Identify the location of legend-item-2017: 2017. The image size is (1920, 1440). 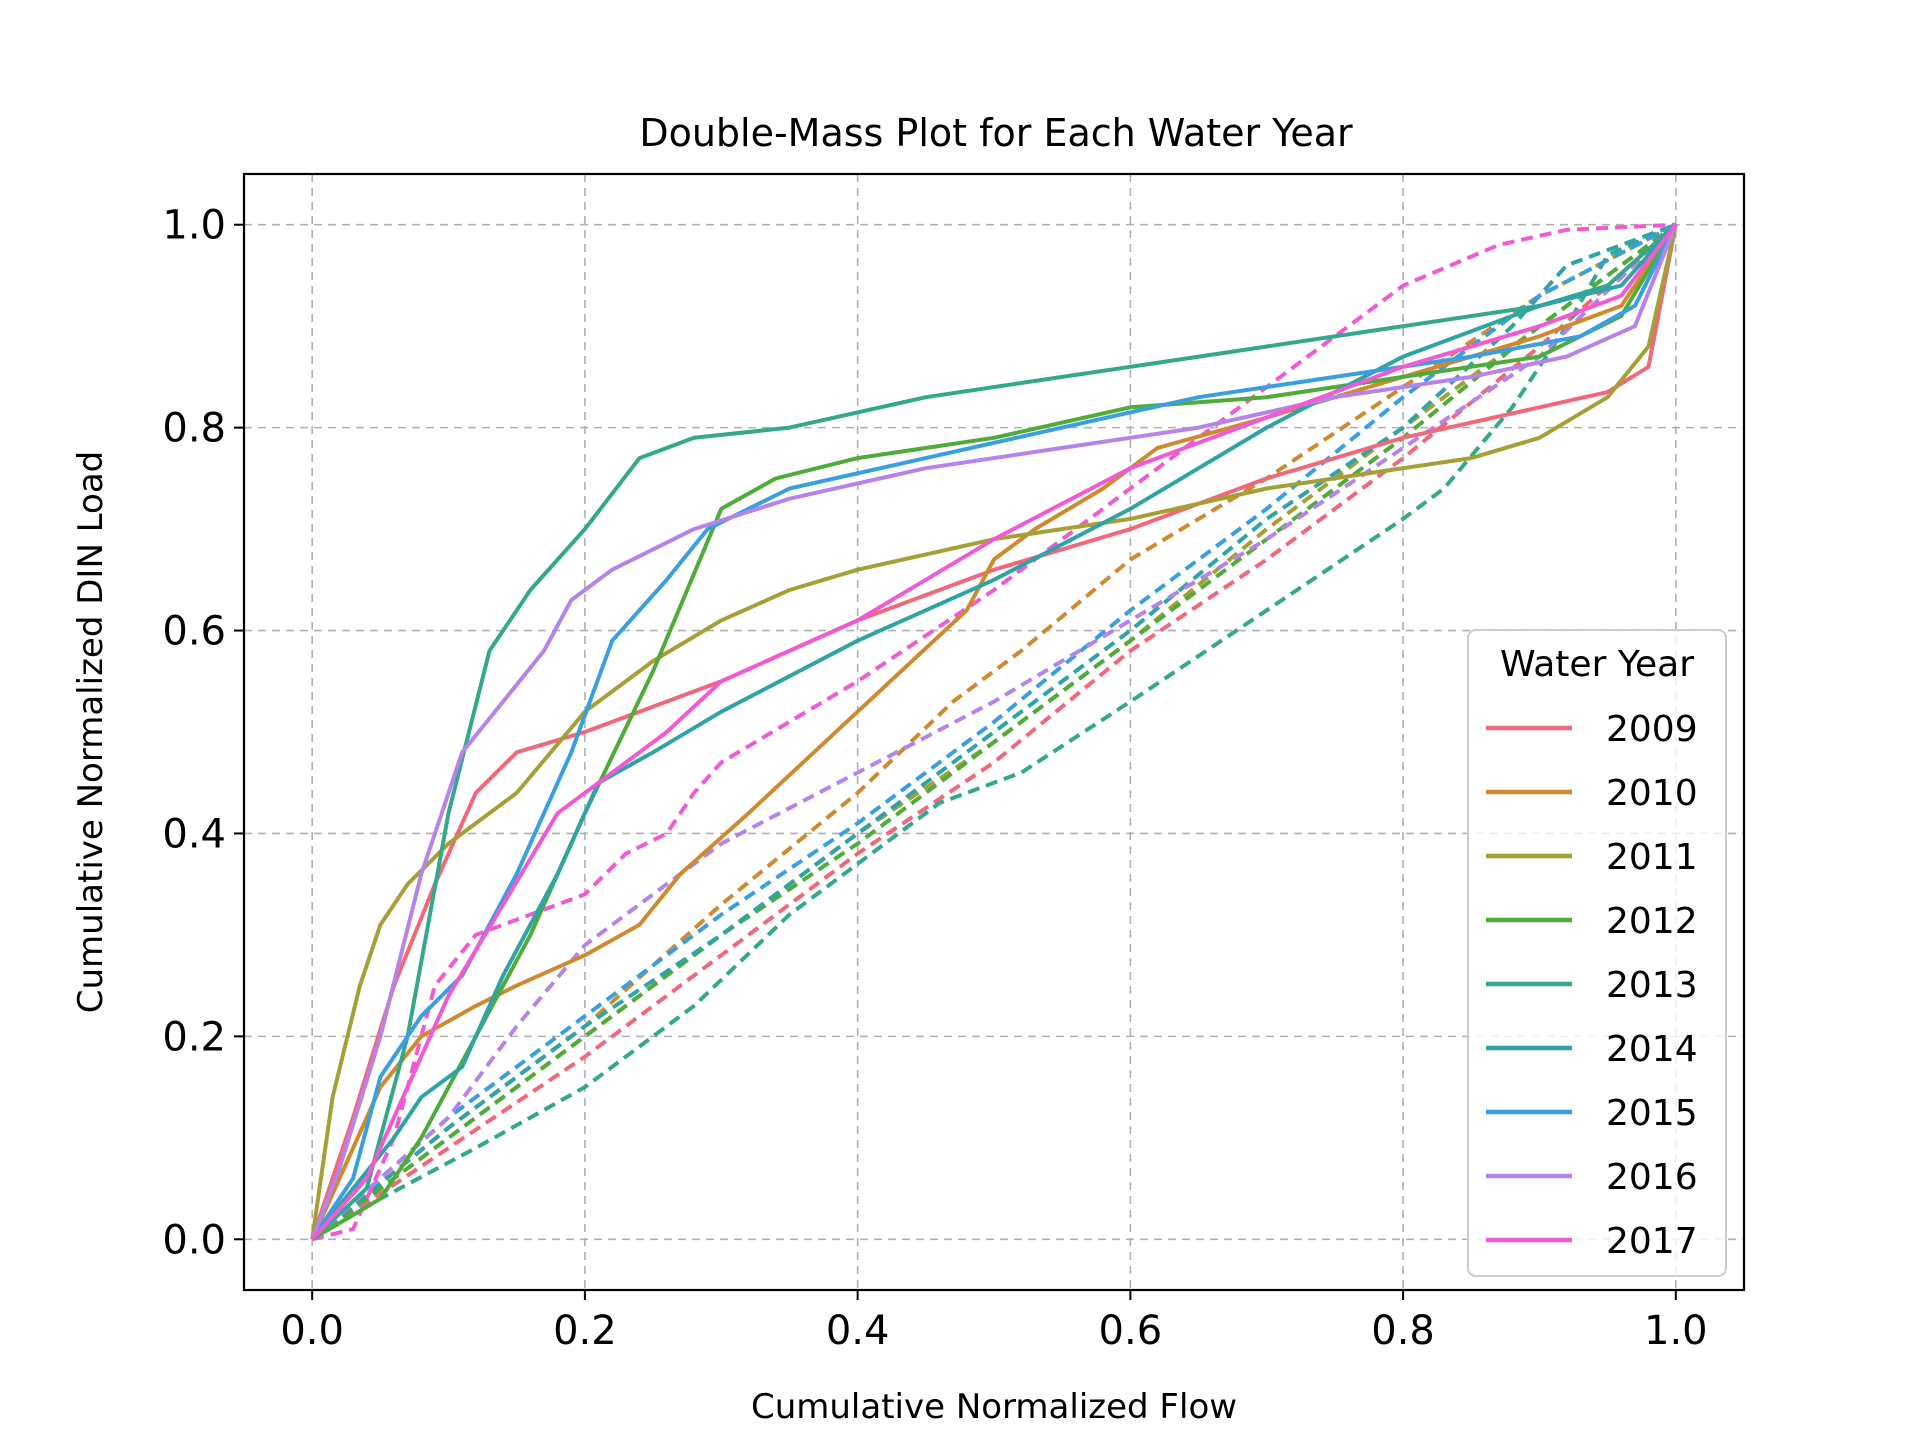
(1592, 1241).